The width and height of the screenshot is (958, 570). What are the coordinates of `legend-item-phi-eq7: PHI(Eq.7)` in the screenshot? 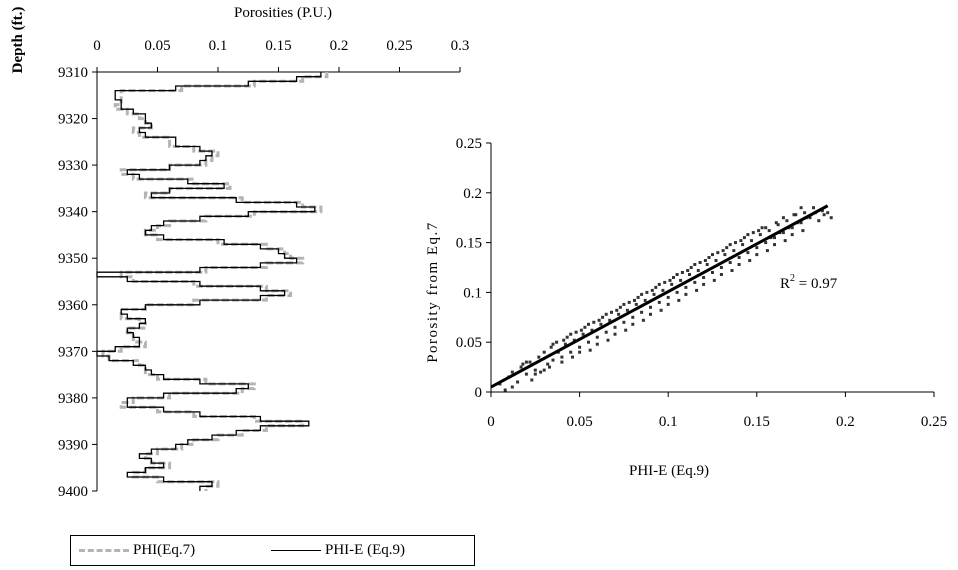 It's located at (137, 550).